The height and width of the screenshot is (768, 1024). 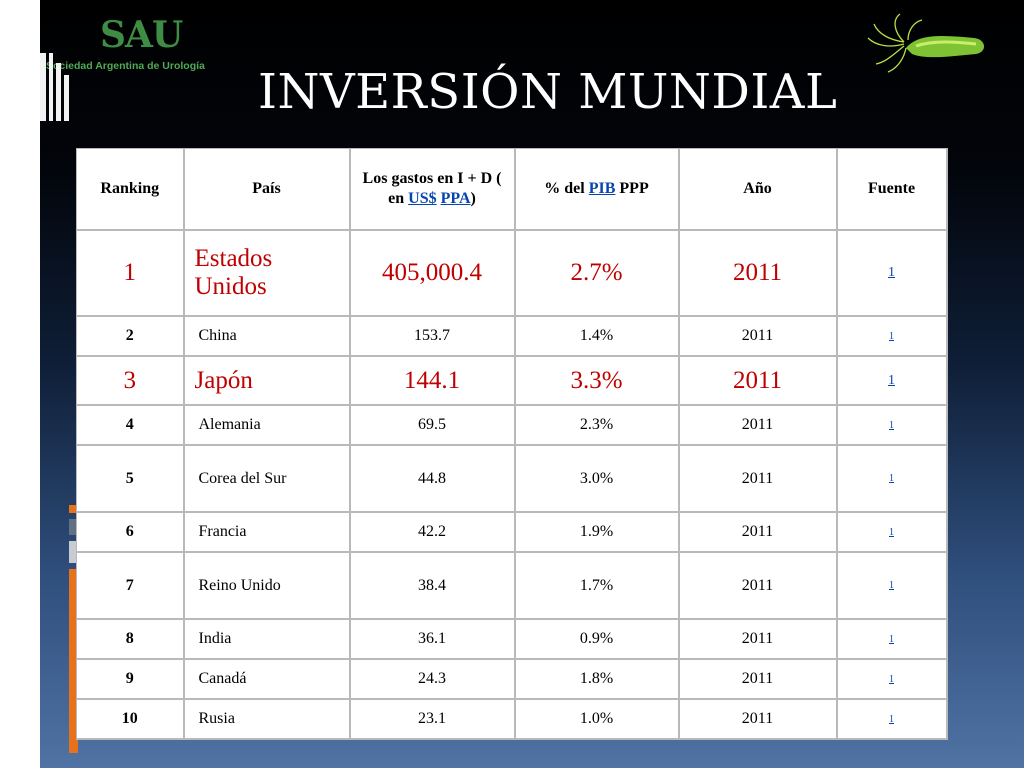 I want to click on table-row: 8 India 36.1 0.9% 2011 1, so click(x=512, y=639).